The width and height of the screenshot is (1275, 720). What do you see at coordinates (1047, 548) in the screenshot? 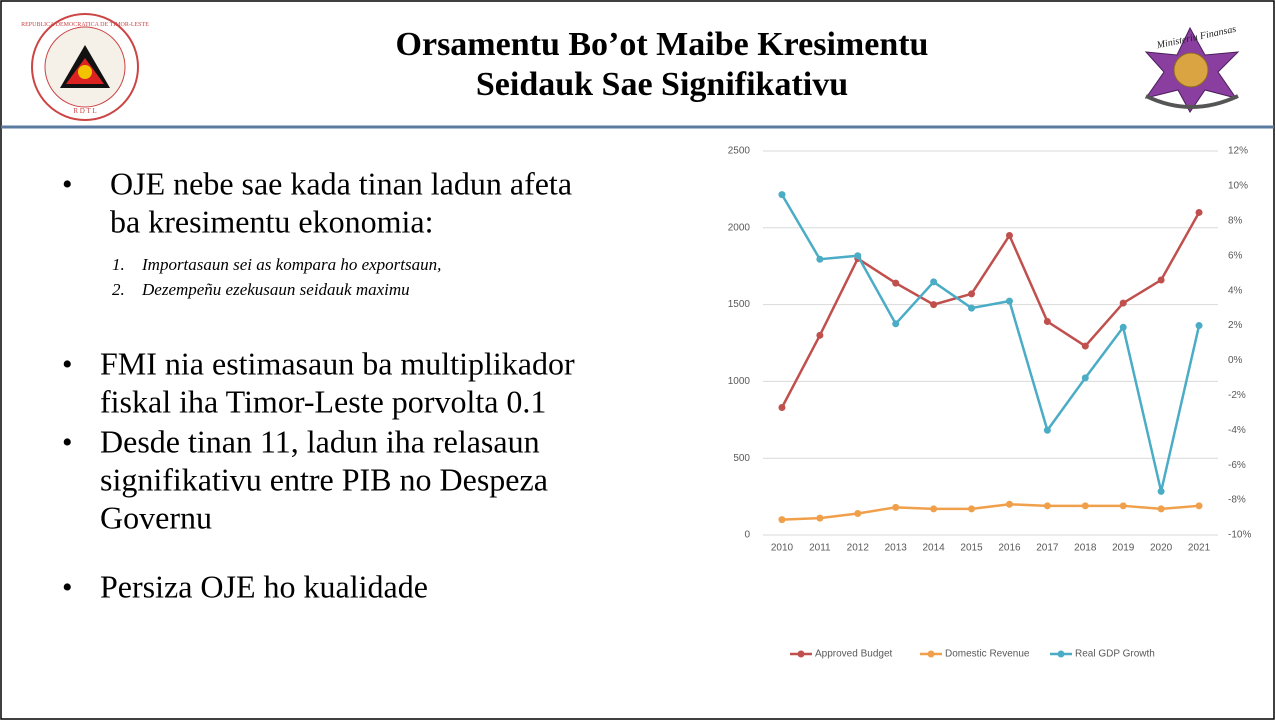
I see `x-tick-label: 2017` at bounding box center [1047, 548].